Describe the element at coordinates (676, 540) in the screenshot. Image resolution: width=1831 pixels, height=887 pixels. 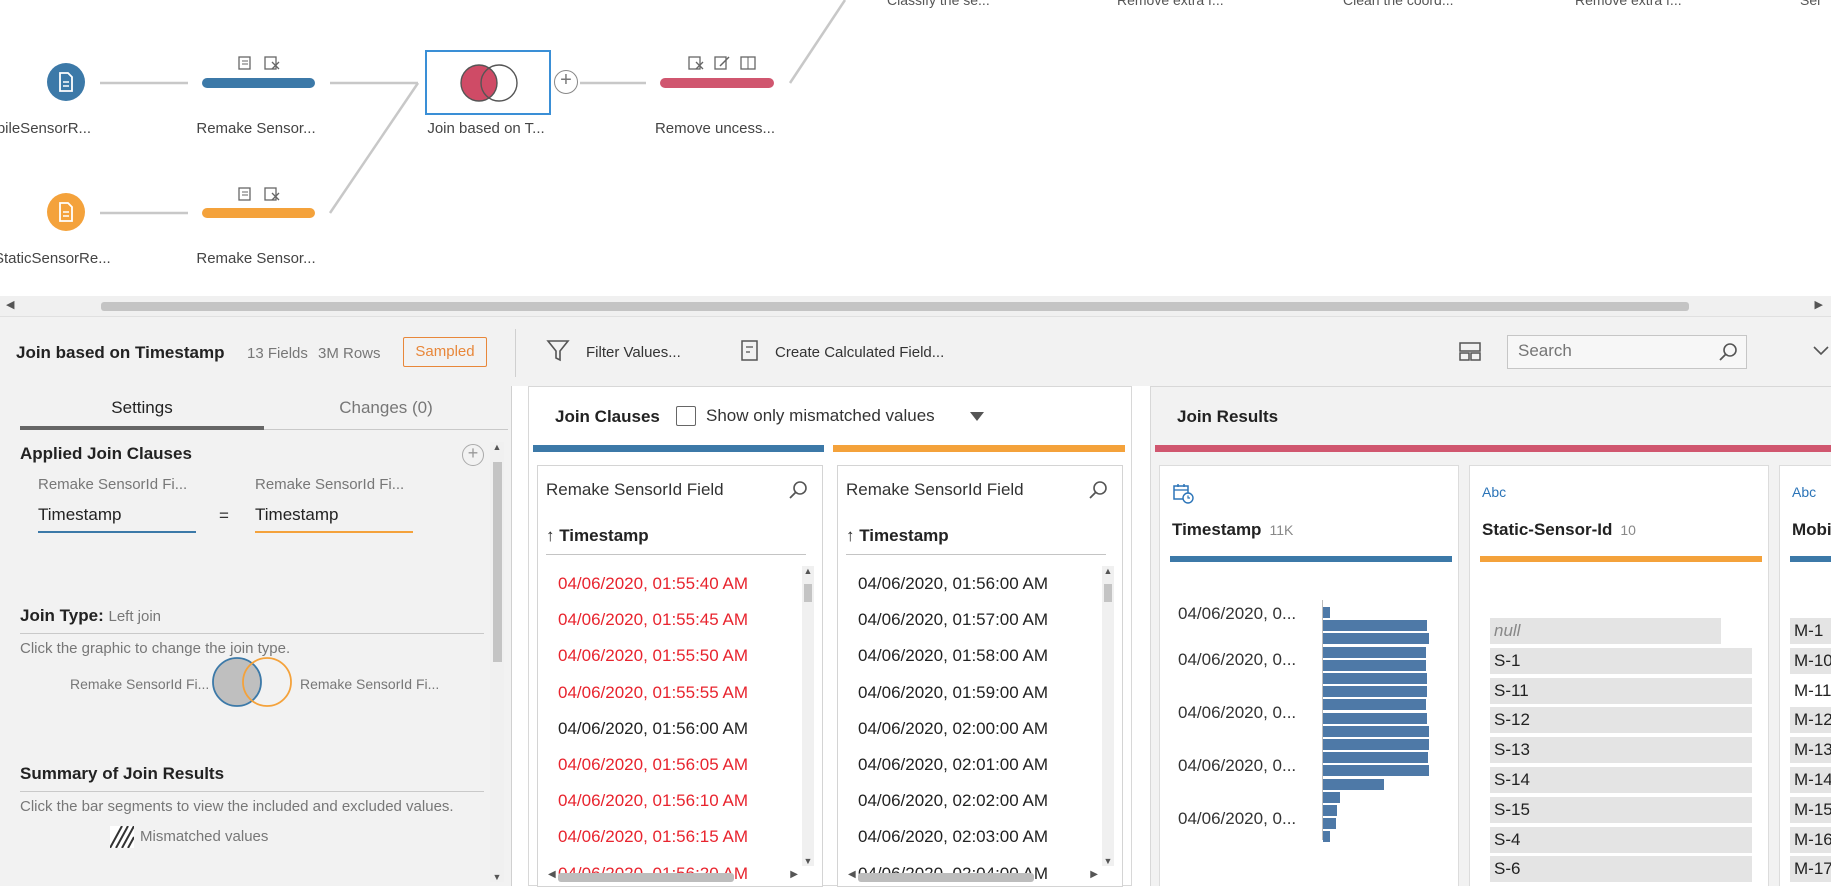
I see `left-field-header: ↑ Timestamp` at that location.